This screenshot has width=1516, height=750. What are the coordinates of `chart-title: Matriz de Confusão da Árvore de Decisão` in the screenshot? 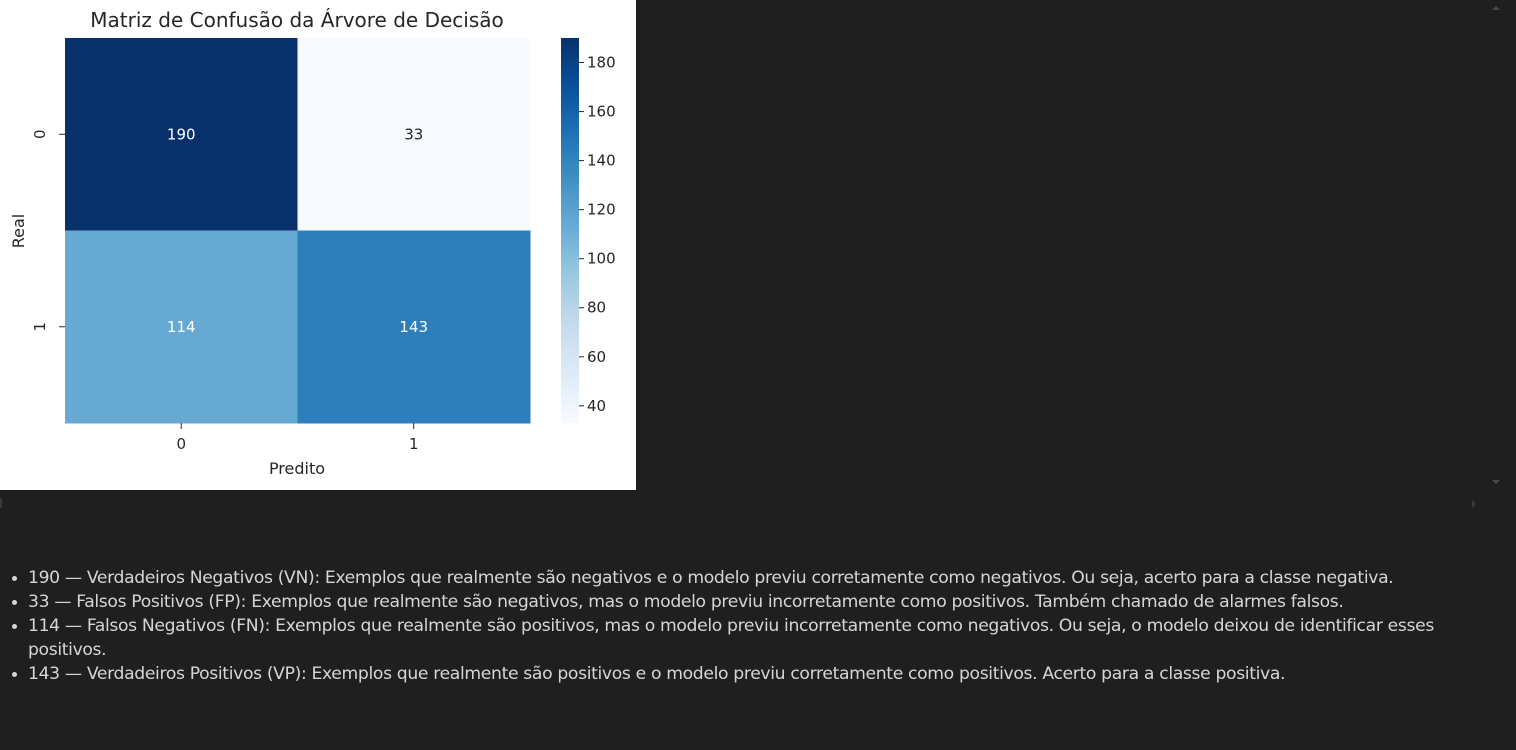 It's located at (296, 20).